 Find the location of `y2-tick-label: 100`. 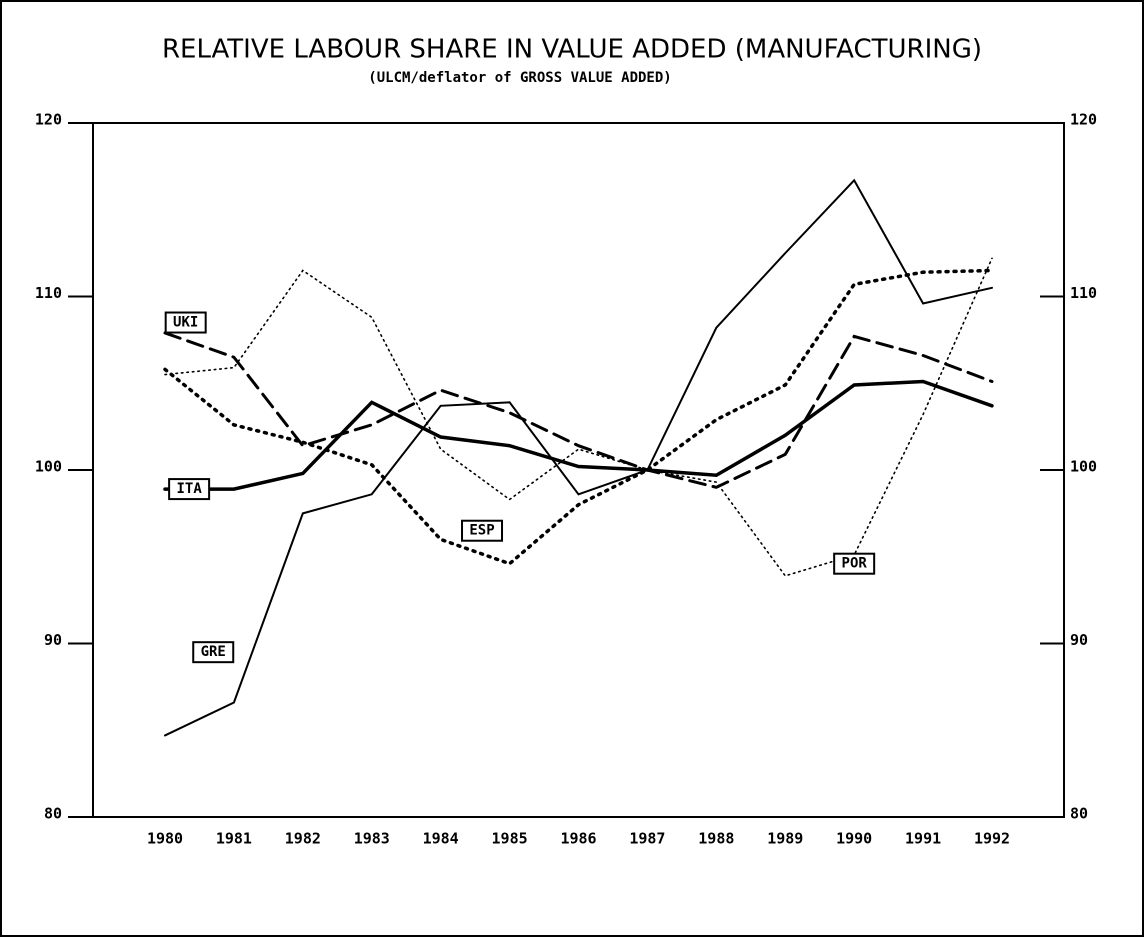

y2-tick-label: 100 is located at coordinates (1083, 467).